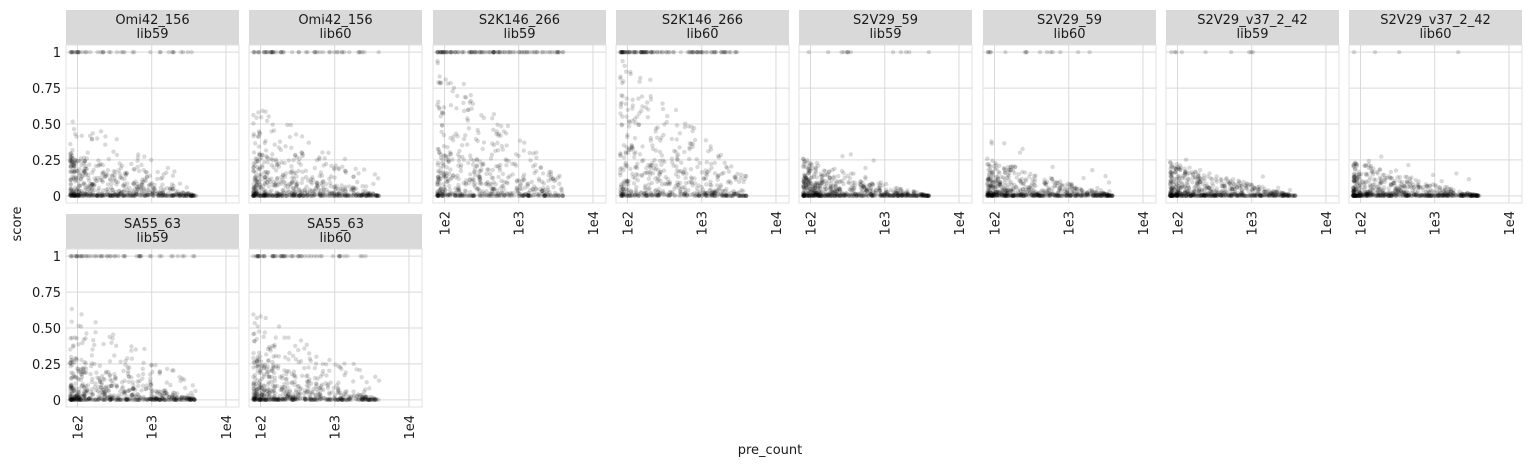 This screenshot has height=467, width=1532. What do you see at coordinates (770, 450) in the screenshot?
I see `x-axis-title: pre_count` at bounding box center [770, 450].